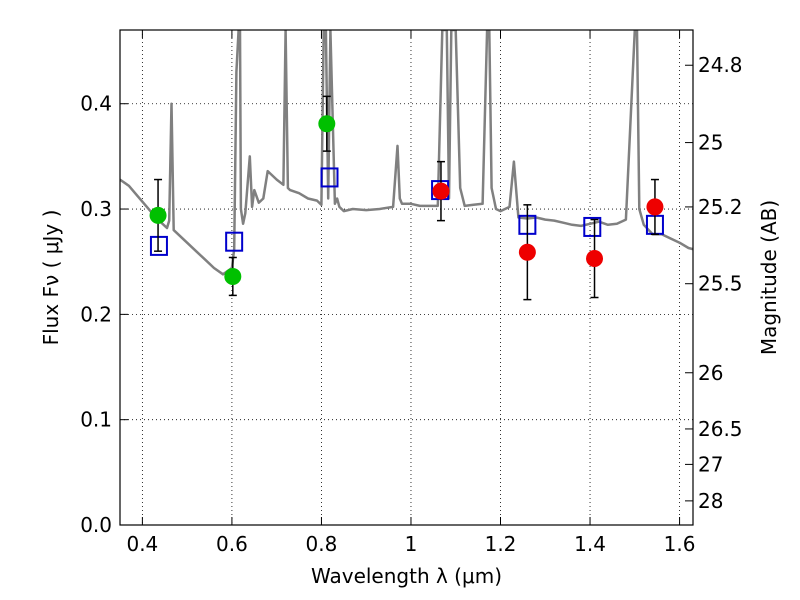  I want to click on x-tick-label: 1, so click(411, 544).